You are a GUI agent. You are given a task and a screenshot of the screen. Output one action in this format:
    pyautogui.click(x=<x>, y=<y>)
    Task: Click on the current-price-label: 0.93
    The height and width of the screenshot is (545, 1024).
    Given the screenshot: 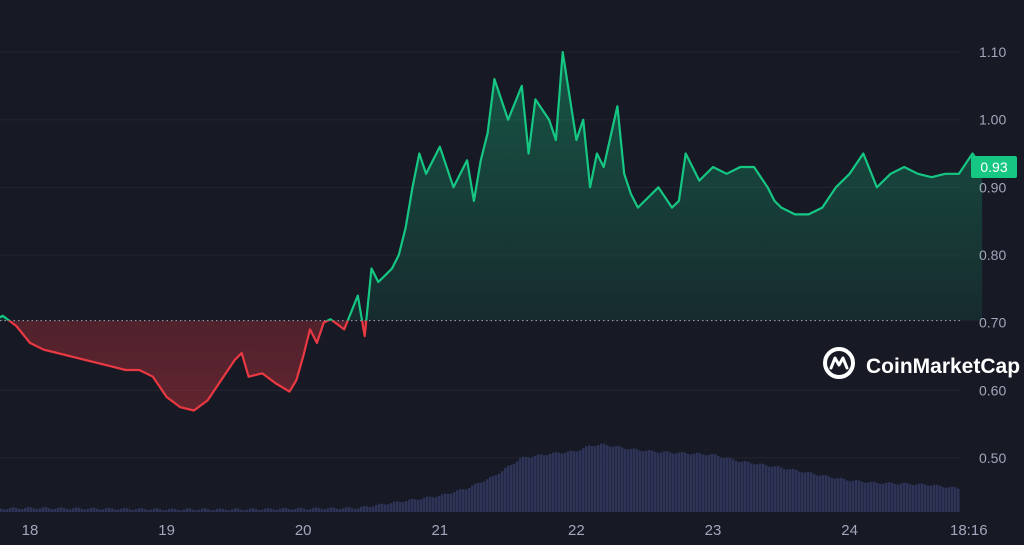 What is the action you would take?
    pyautogui.click(x=993, y=167)
    